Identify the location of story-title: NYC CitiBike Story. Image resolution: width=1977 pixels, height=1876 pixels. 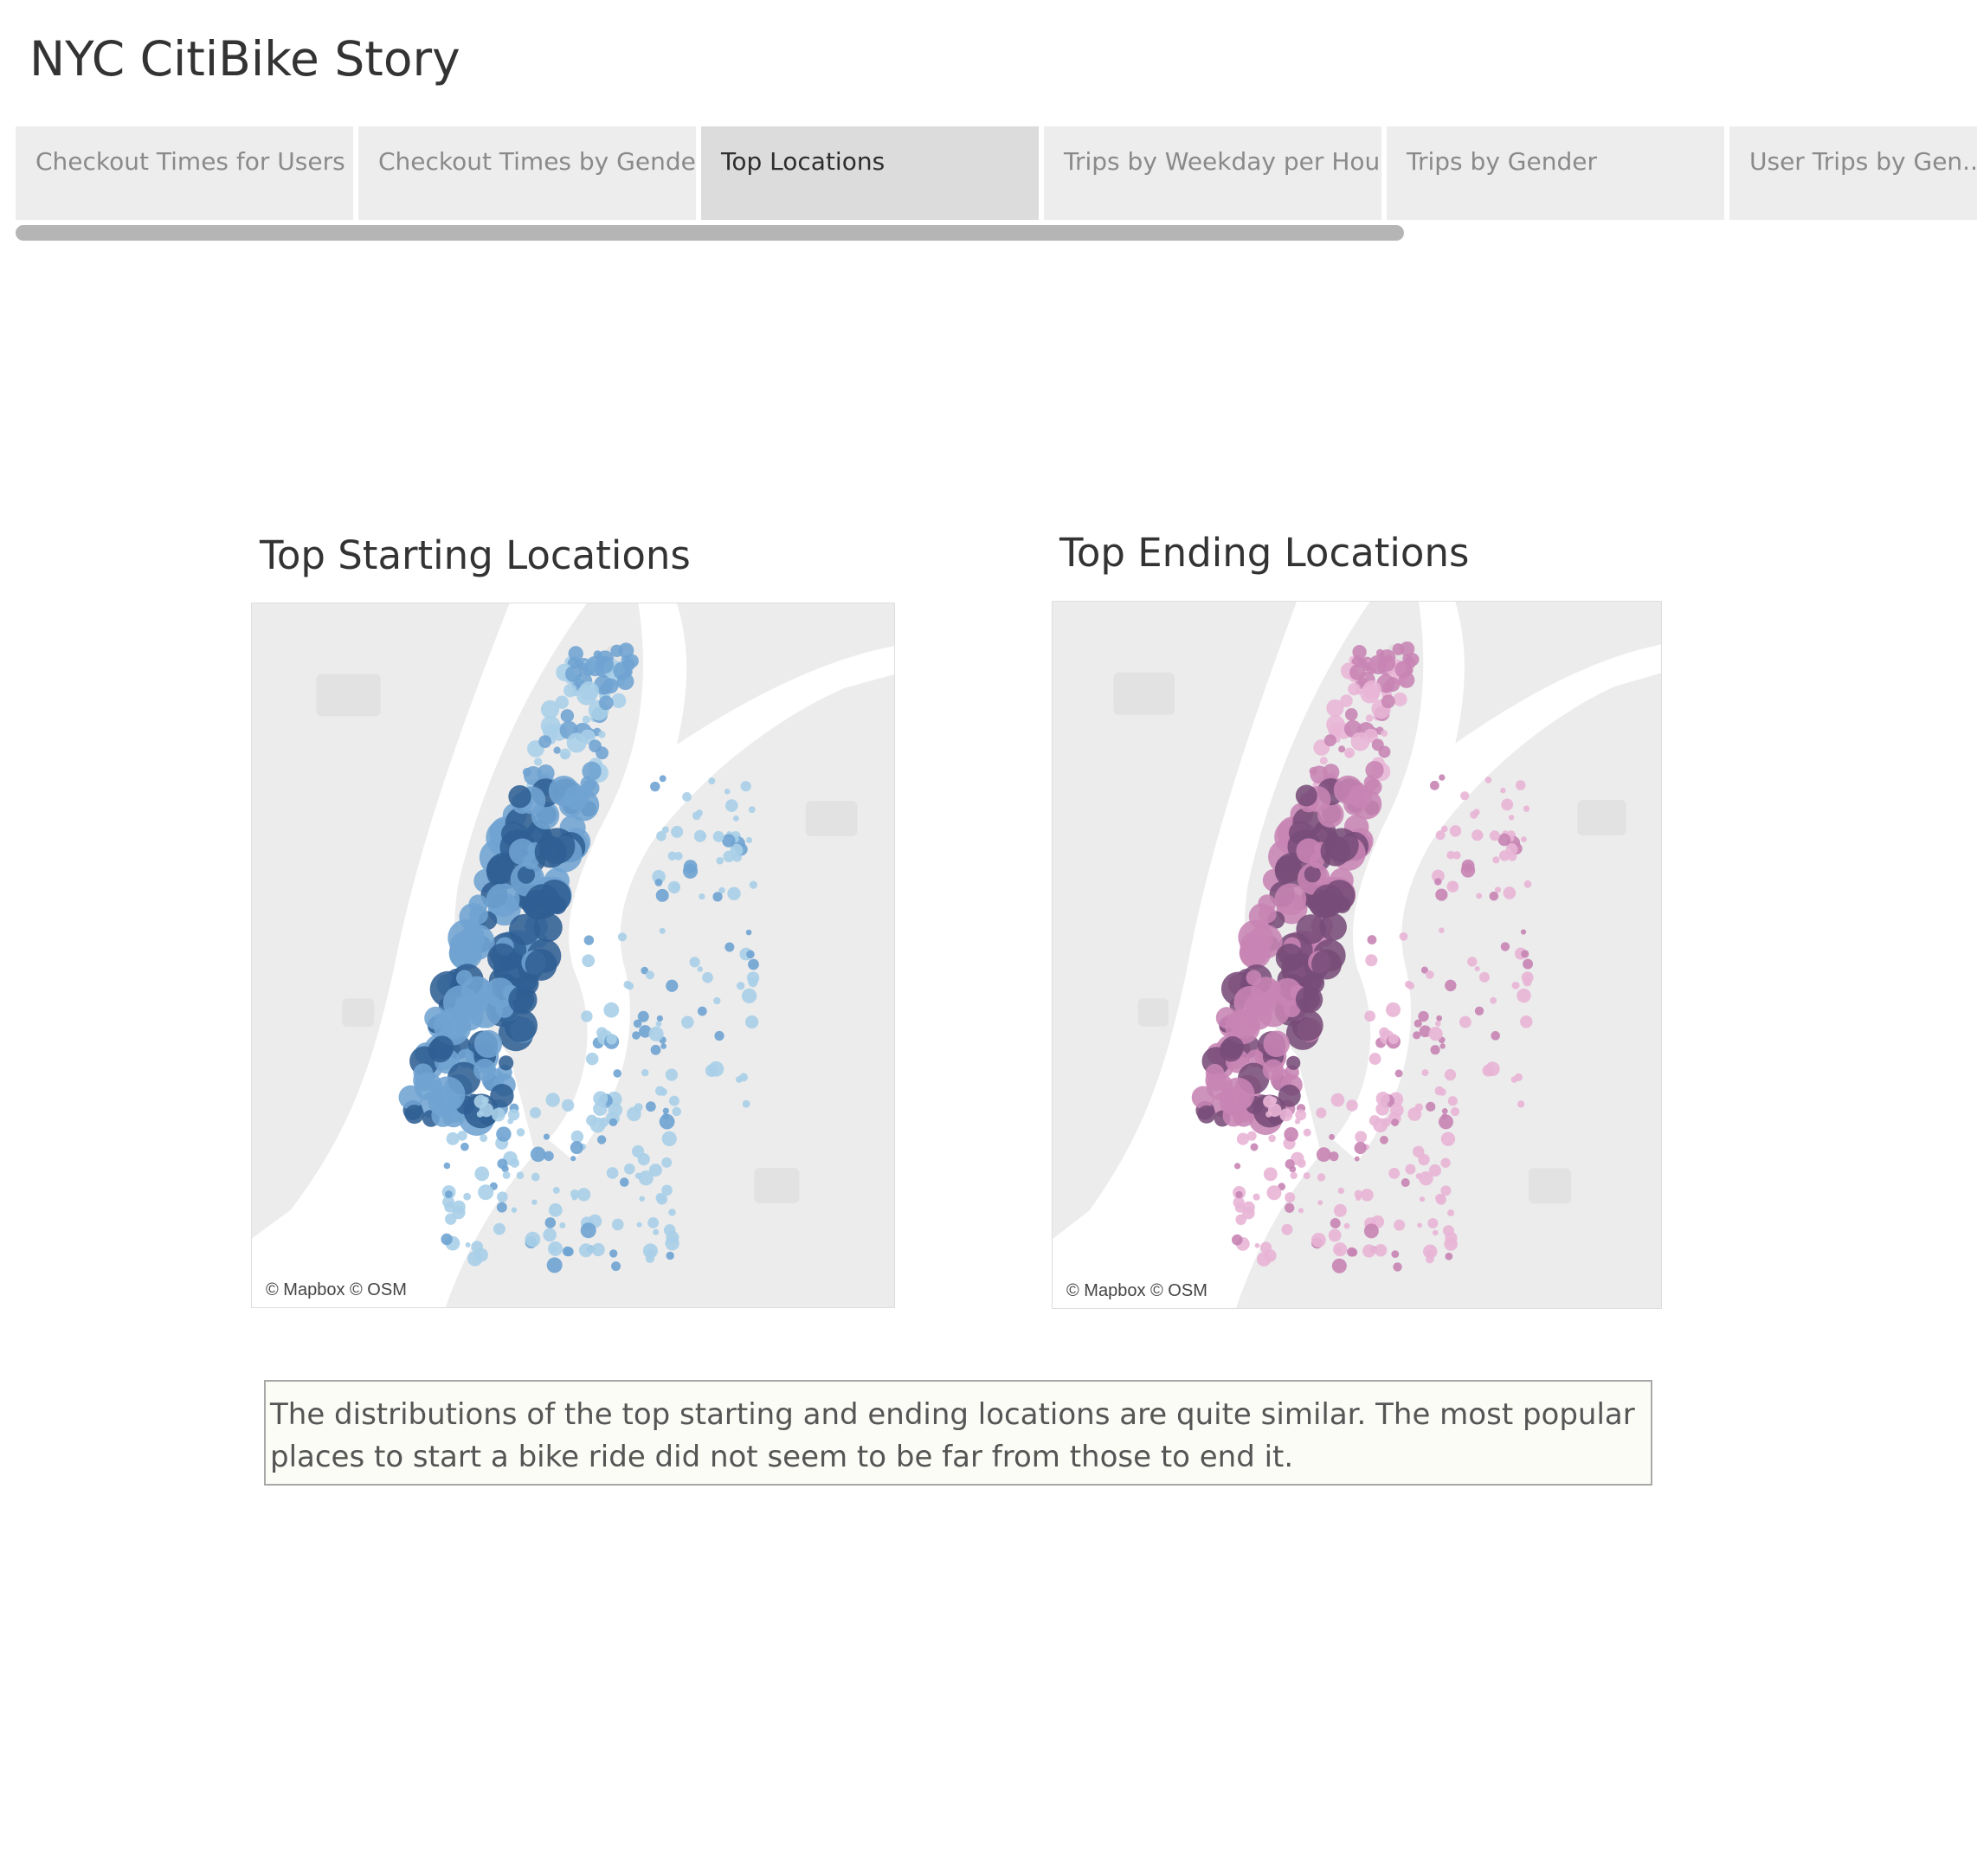
(244, 59).